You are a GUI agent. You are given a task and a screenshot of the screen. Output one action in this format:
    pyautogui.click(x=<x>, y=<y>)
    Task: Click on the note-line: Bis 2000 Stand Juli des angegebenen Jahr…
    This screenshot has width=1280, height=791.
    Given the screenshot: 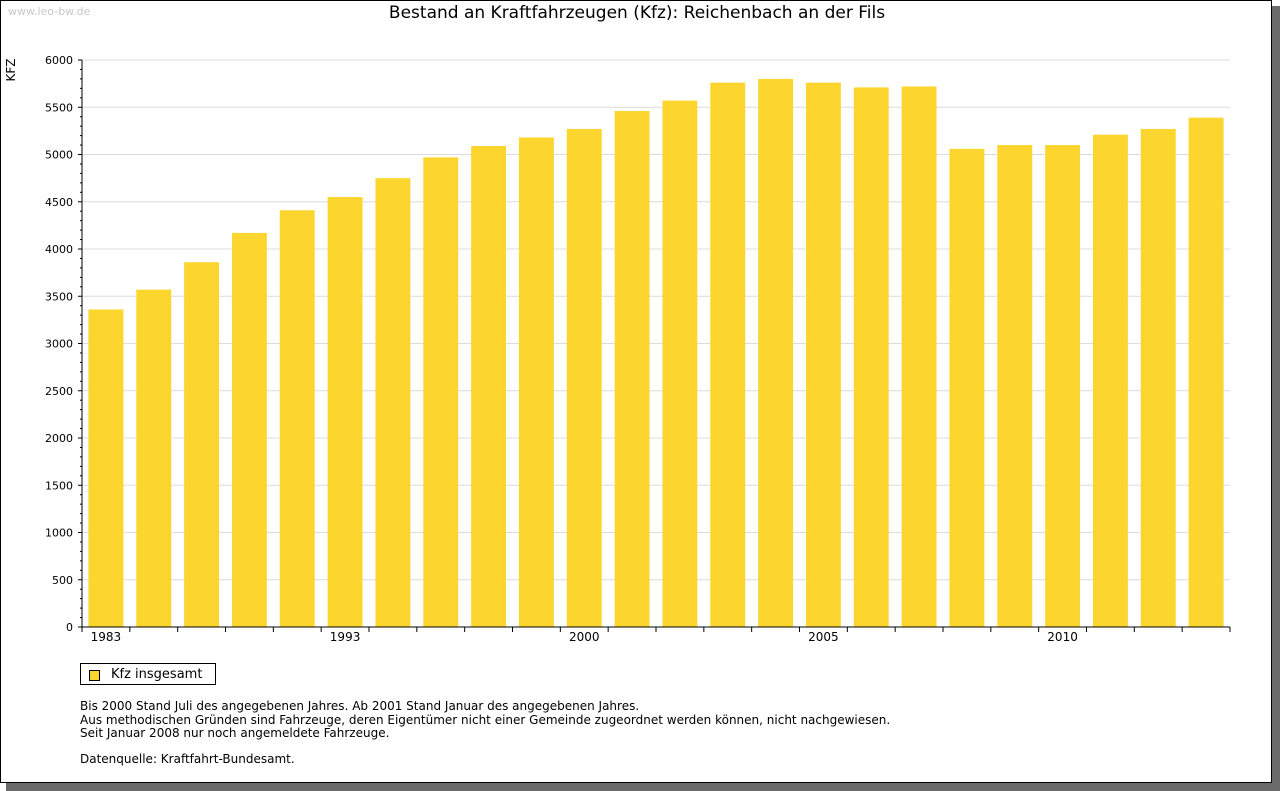 What is the action you would take?
    pyautogui.click(x=360, y=706)
    